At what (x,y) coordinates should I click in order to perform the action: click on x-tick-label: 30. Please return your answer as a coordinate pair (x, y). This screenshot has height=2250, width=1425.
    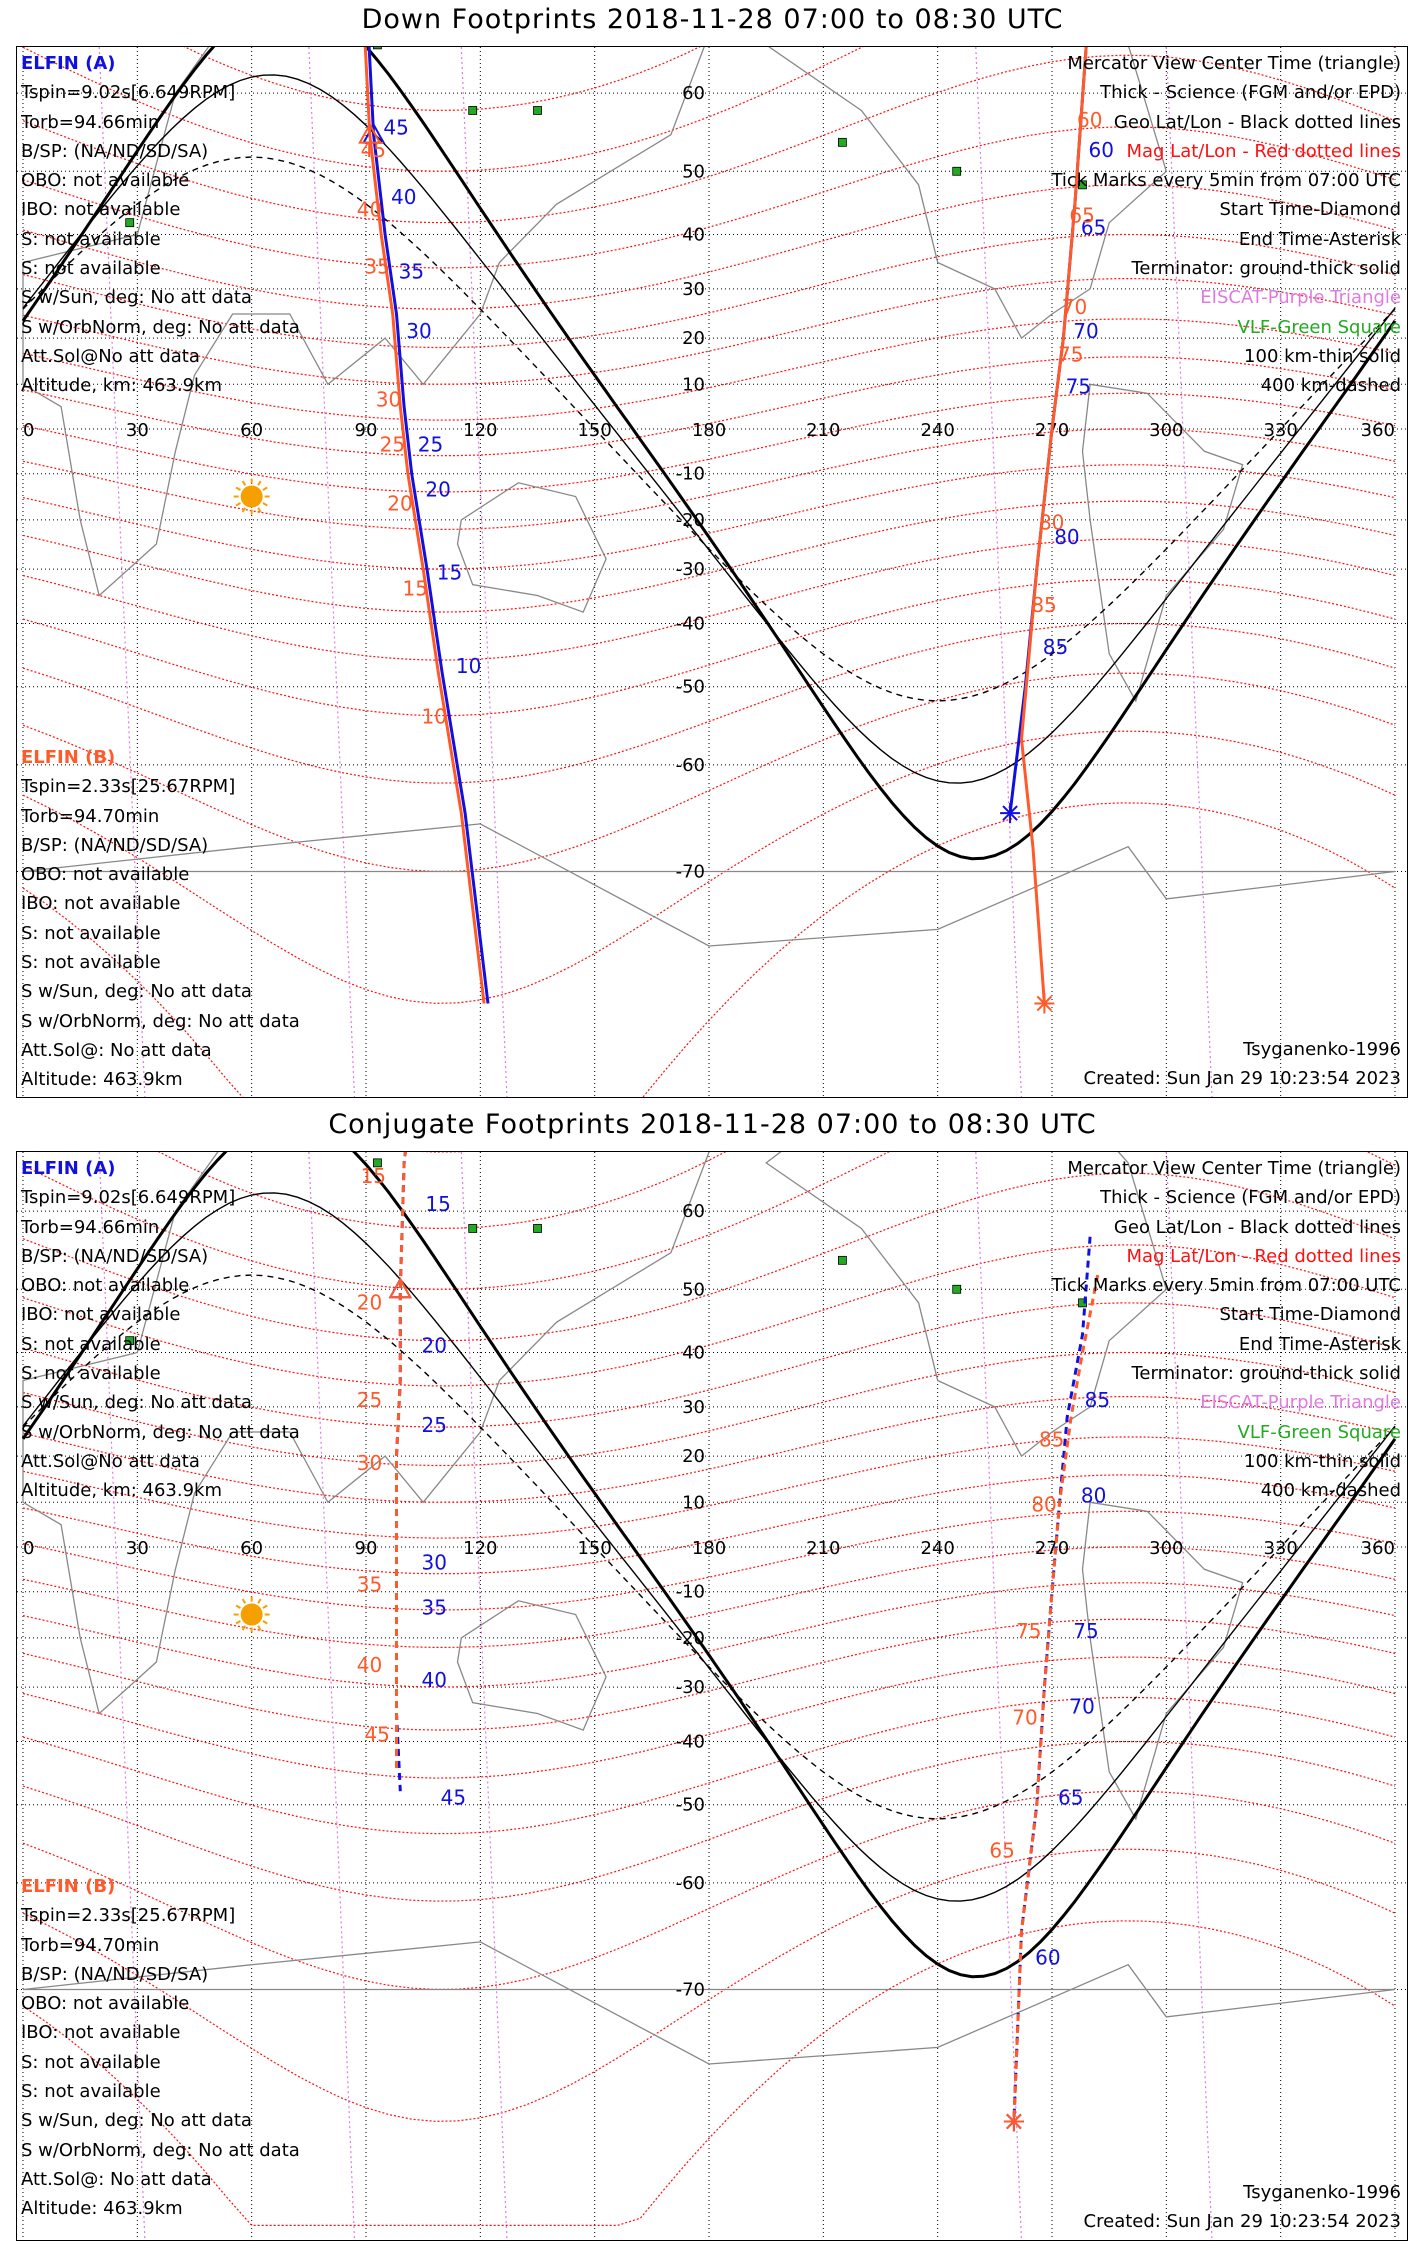
    Looking at the image, I should click on (137, 430).